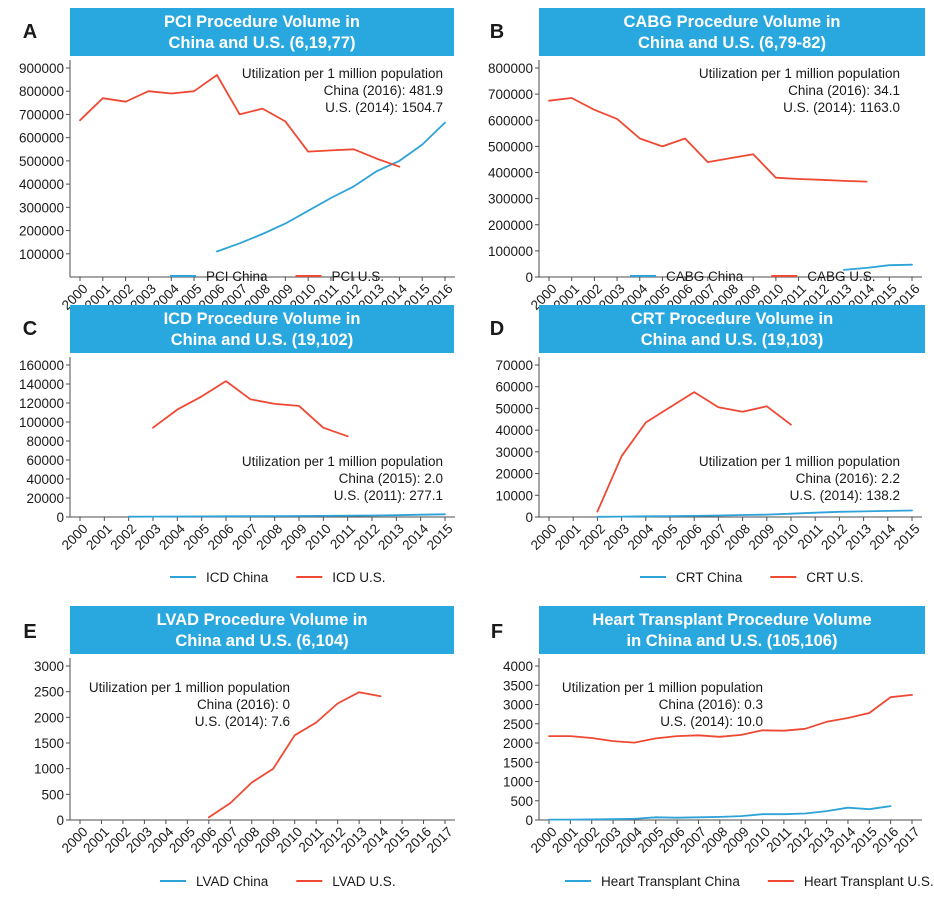 Image resolution: width=934 pixels, height=907 pixels. Describe the element at coordinates (391, 478) in the screenshot. I see `annotation-text: China (2015): 2.0` at that location.